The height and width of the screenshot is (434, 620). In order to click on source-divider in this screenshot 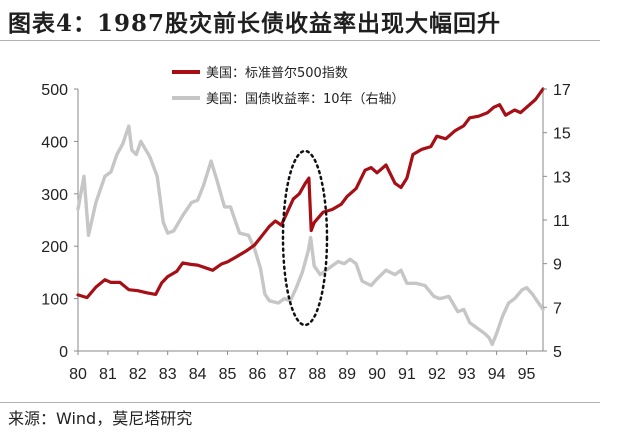, I will do `click(300, 402)`.